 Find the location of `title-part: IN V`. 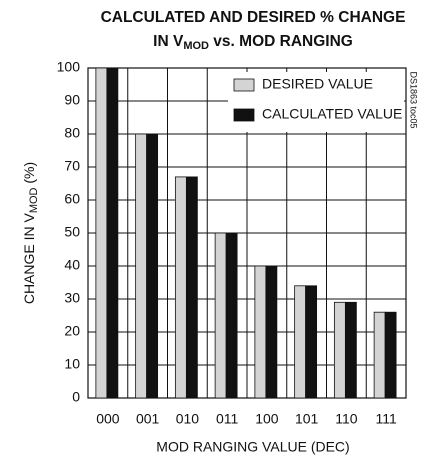

title-part: IN V is located at coordinates (168, 41).